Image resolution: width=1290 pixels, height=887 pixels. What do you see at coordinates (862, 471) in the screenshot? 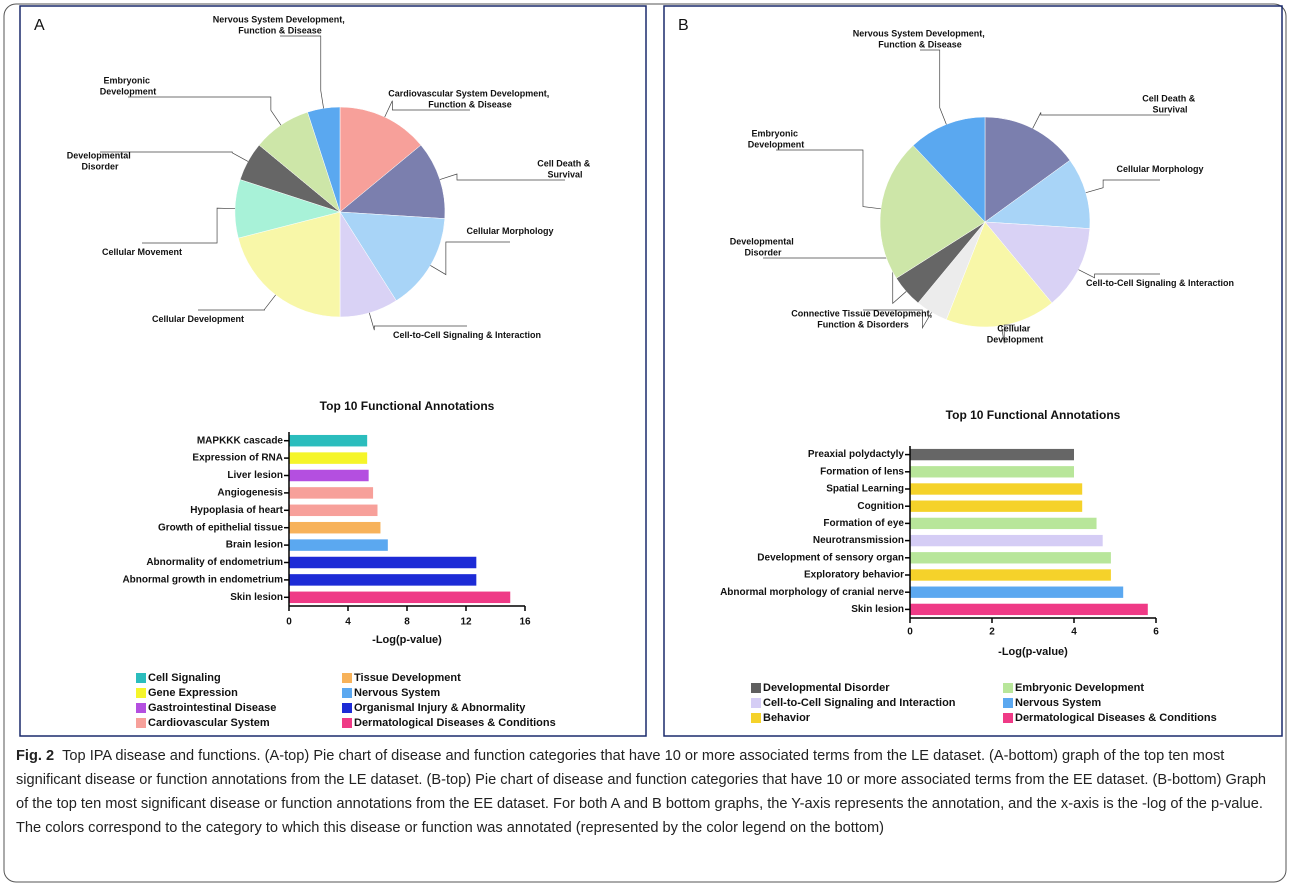
I see `y-tick-label: Formation of lens` at bounding box center [862, 471].